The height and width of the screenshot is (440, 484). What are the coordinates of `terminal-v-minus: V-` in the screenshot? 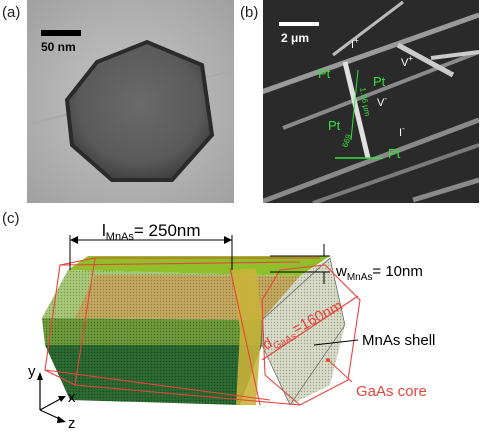 It's located at (382, 101).